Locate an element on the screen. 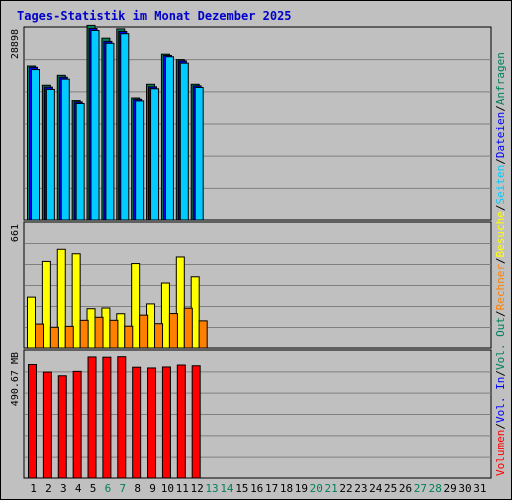 The width and height of the screenshot is (512, 500). x-tick-label: 24 is located at coordinates (376, 488).